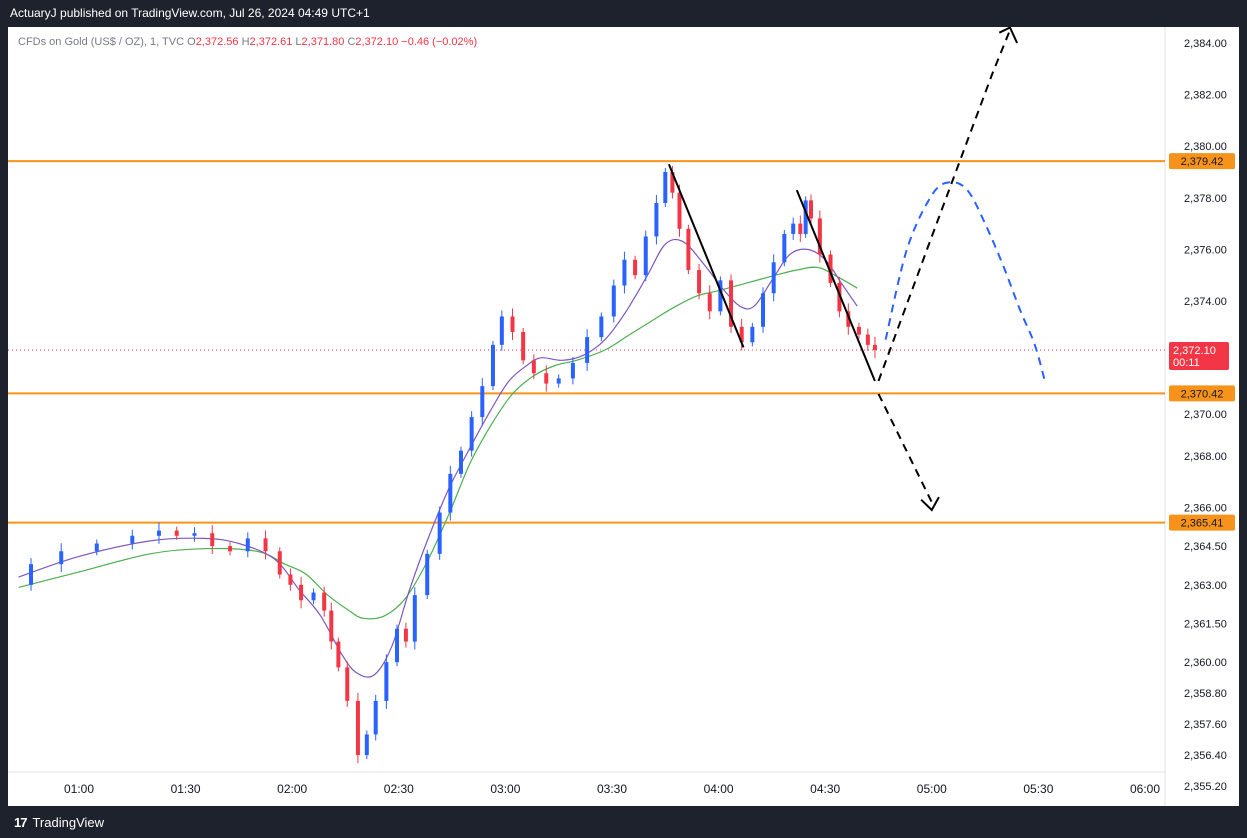  I want to click on y-tick-label: 2,380.00, so click(1205, 147).